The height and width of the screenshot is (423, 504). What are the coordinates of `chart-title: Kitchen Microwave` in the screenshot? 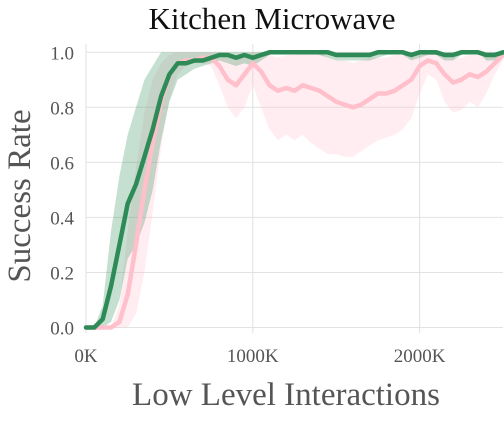 It's located at (271, 18).